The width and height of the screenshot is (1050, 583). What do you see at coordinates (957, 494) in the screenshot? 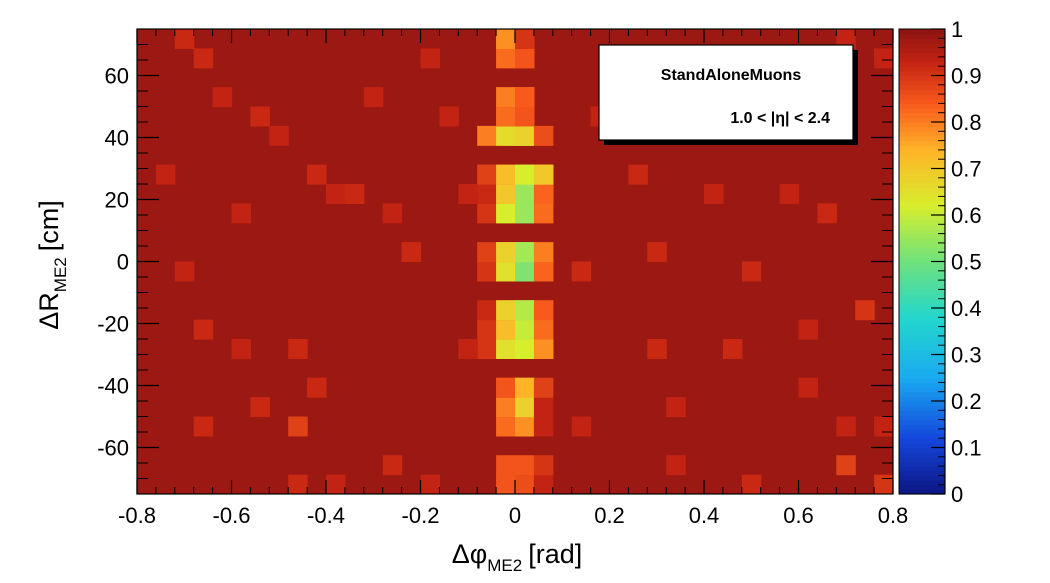
I see `color-bar-tick-label: 0` at bounding box center [957, 494].